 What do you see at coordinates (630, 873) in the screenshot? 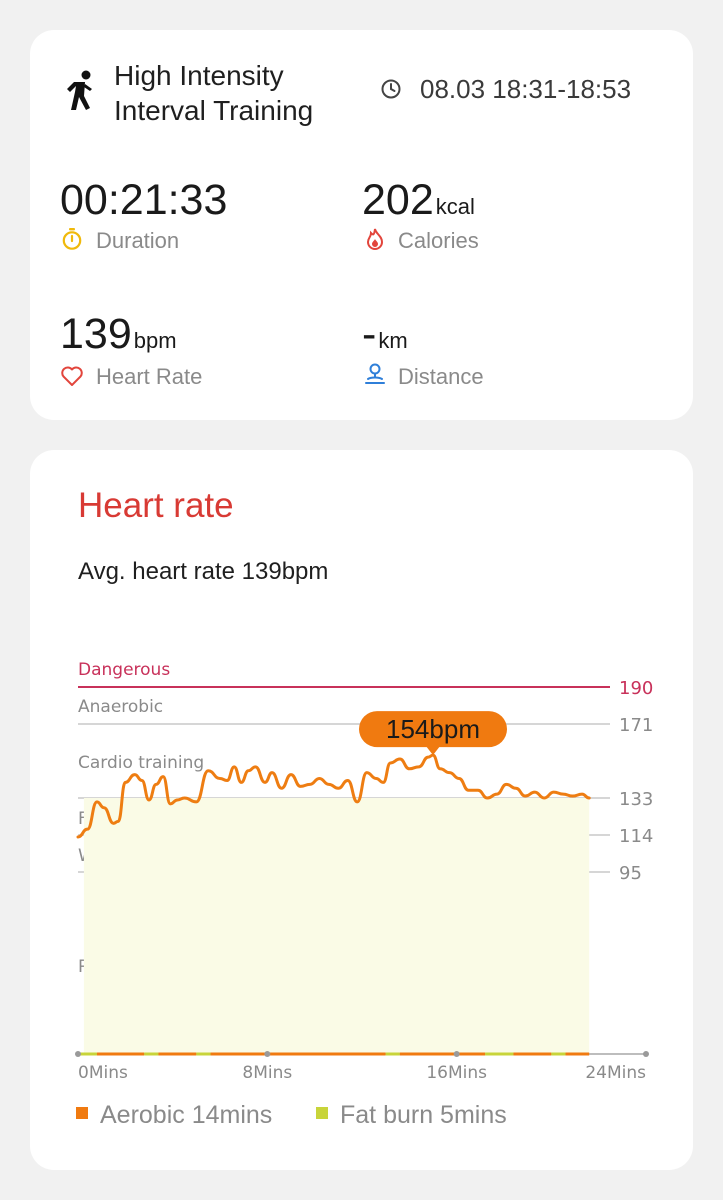
I see `threshold-label-95: 95` at bounding box center [630, 873].